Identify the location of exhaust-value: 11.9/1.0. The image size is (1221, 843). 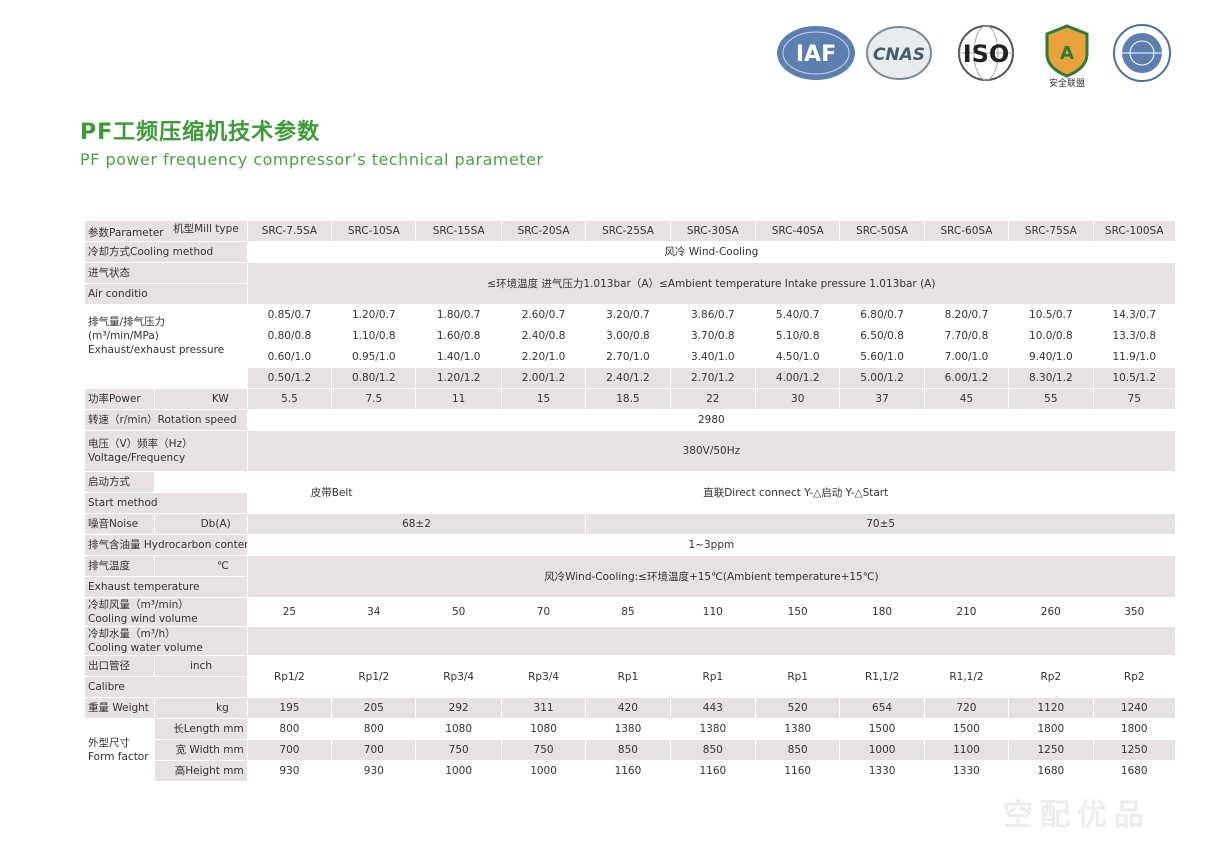
(1134, 357).